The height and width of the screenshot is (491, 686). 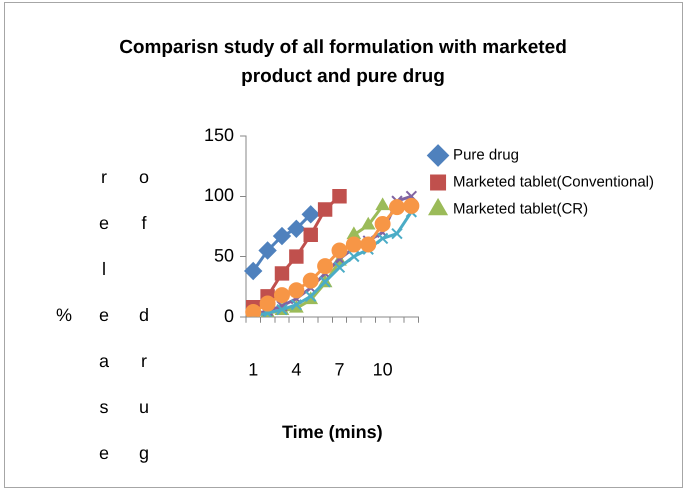 I want to click on x-tick-label: 1, so click(x=253, y=370).